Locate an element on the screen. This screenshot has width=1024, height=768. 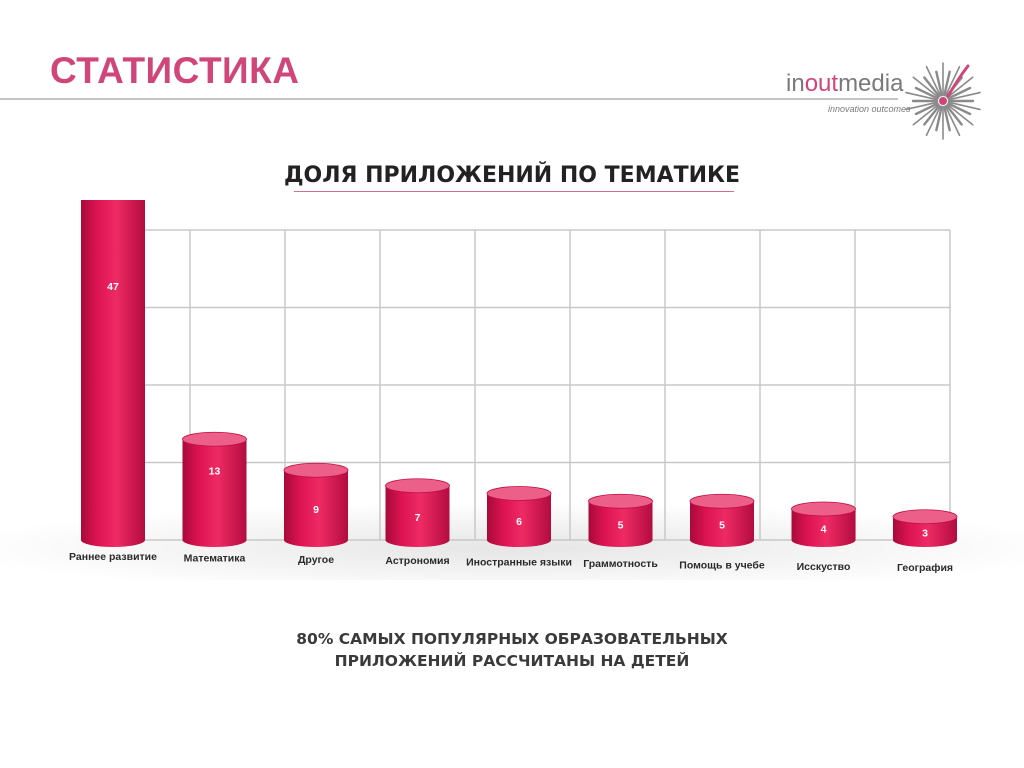
bar-value-label: 7 is located at coordinates (418, 518).